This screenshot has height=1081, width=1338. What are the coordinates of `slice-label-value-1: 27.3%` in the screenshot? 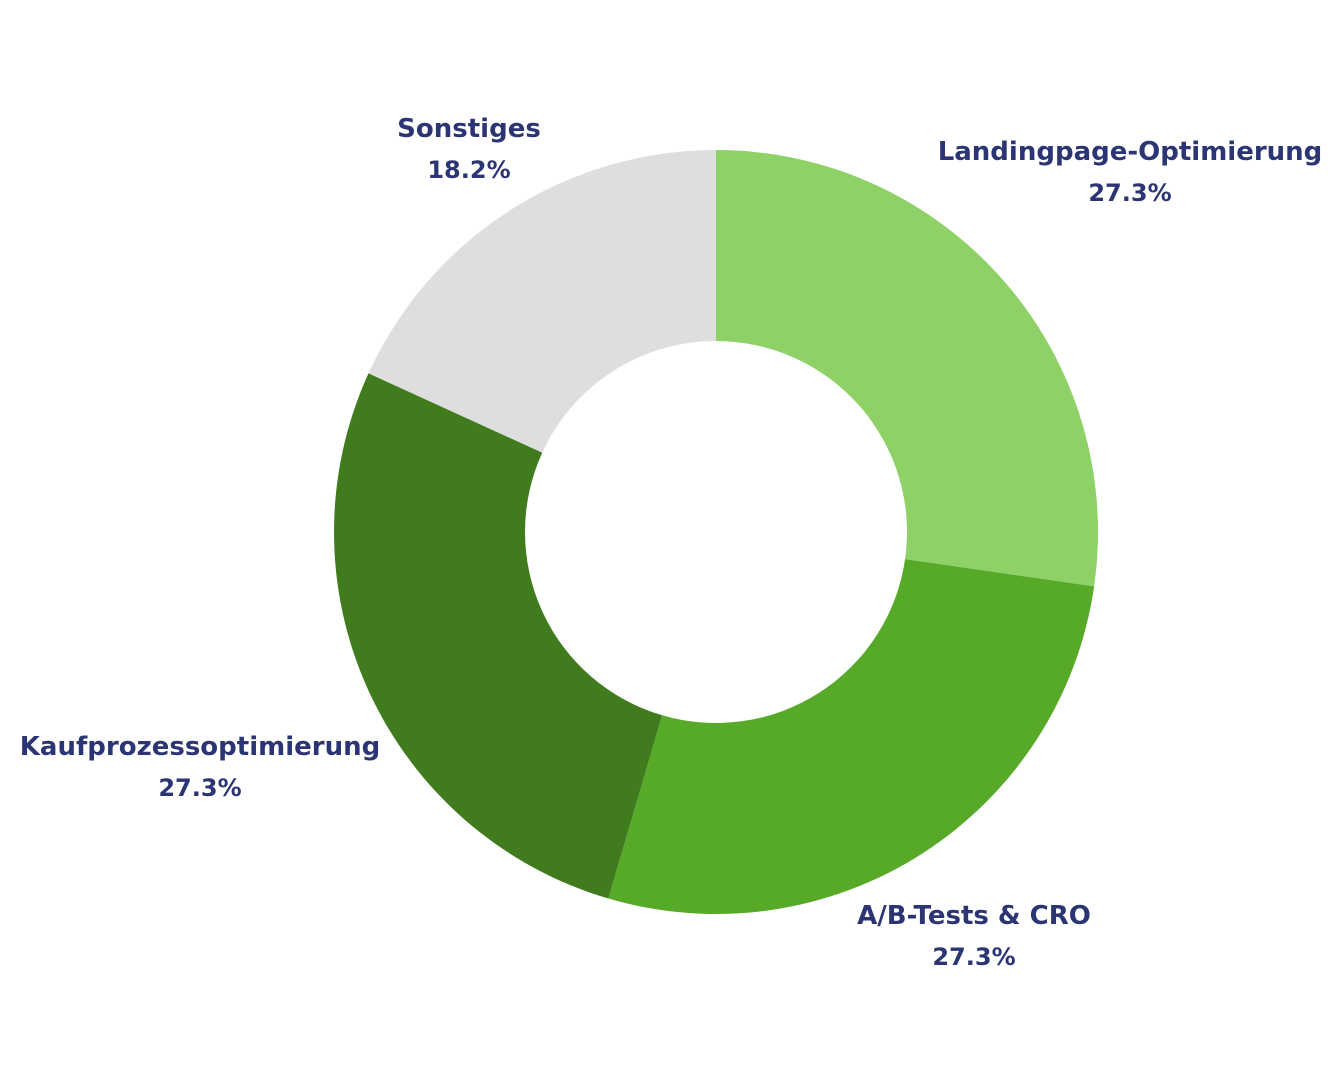 It's located at (1129, 193).